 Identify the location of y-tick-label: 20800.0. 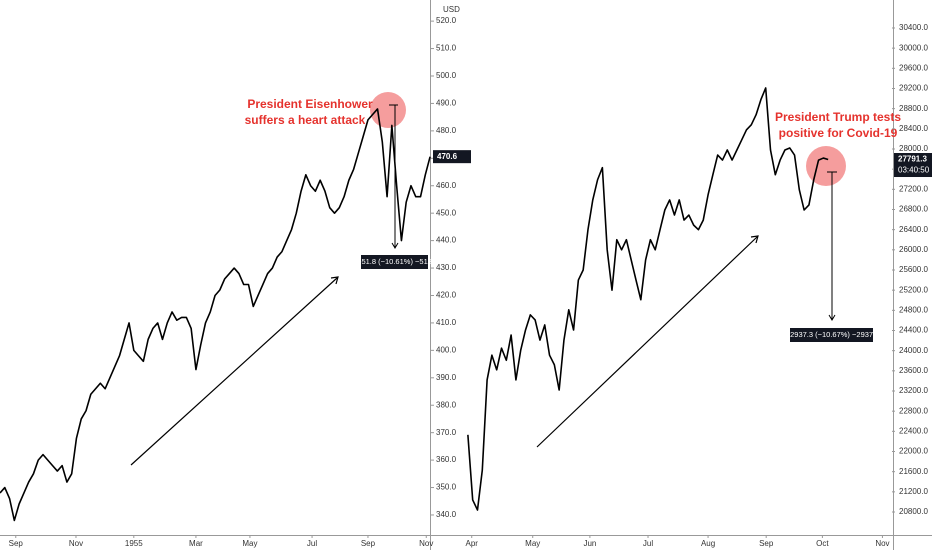
(913, 511).